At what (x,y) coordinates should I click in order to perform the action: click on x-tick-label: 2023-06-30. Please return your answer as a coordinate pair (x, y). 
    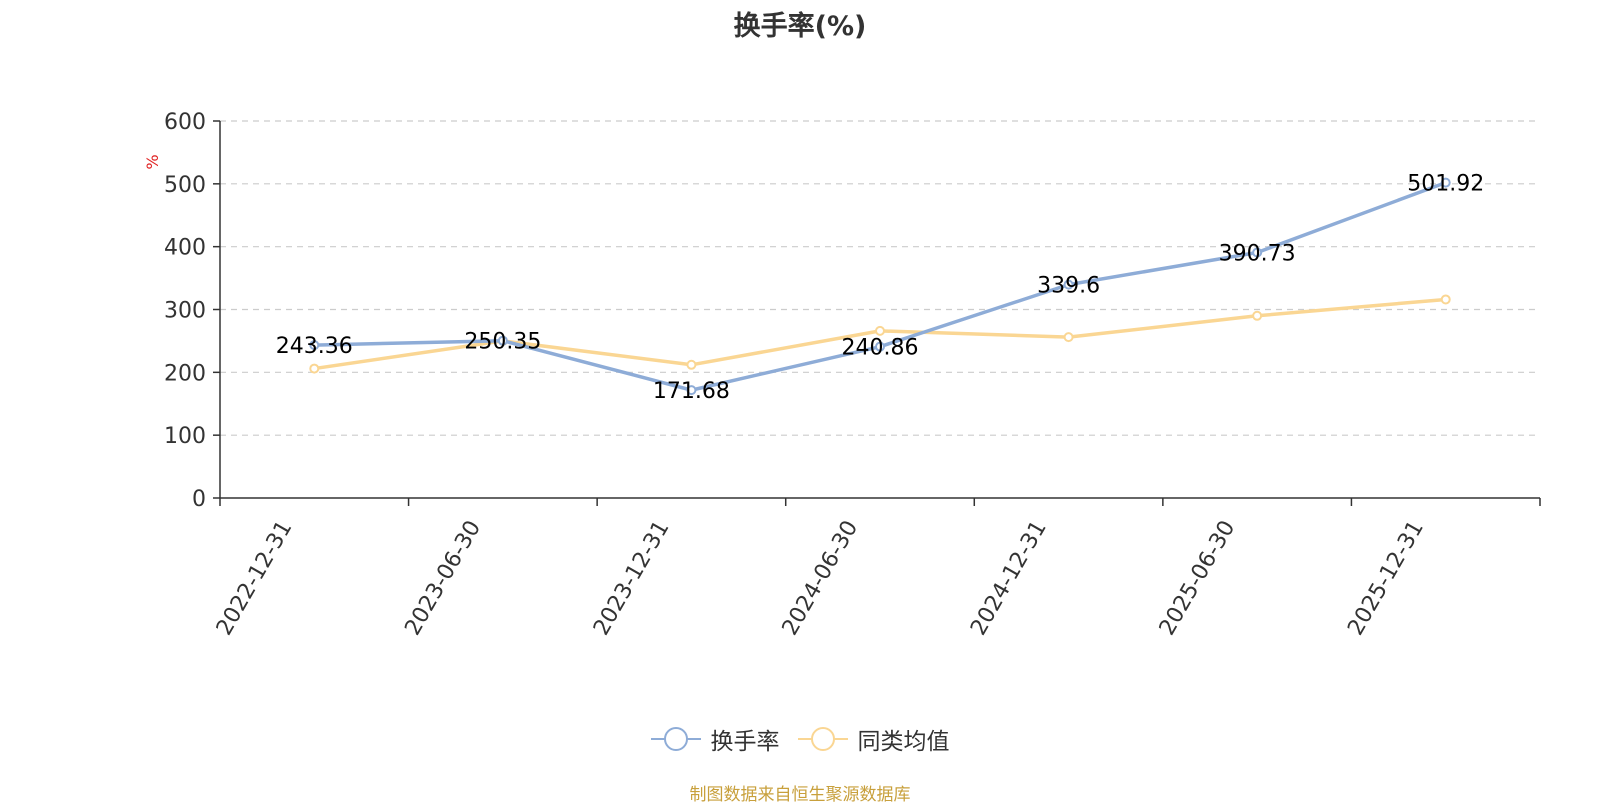
    Looking at the image, I should click on (443, 578).